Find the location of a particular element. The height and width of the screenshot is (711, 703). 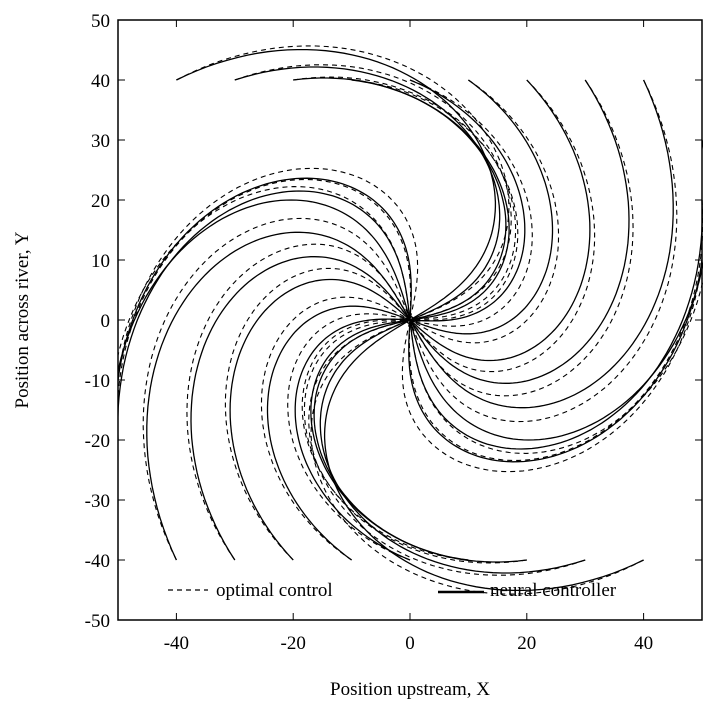

y-tick-label: -20 is located at coordinates (97, 441).